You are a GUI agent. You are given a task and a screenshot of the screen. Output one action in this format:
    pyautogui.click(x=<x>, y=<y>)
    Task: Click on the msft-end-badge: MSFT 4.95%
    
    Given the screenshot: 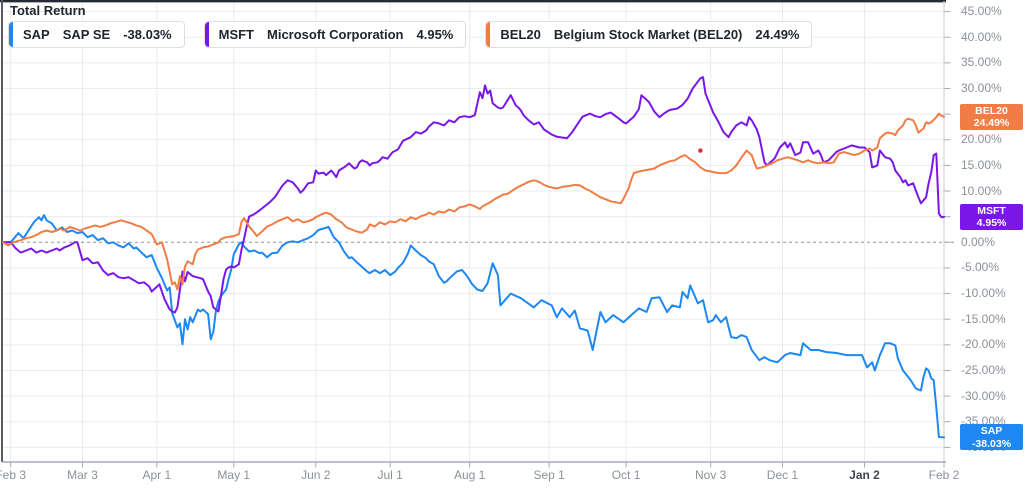 What is the action you would take?
    pyautogui.click(x=991, y=216)
    